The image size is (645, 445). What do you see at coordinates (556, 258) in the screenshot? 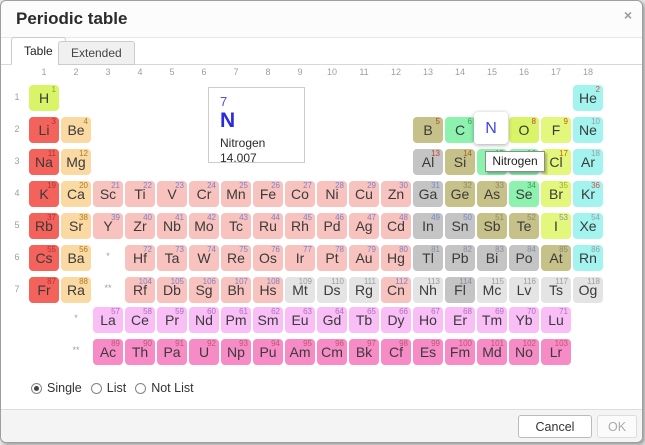
I see `element-cell-At: 85 At` at bounding box center [556, 258].